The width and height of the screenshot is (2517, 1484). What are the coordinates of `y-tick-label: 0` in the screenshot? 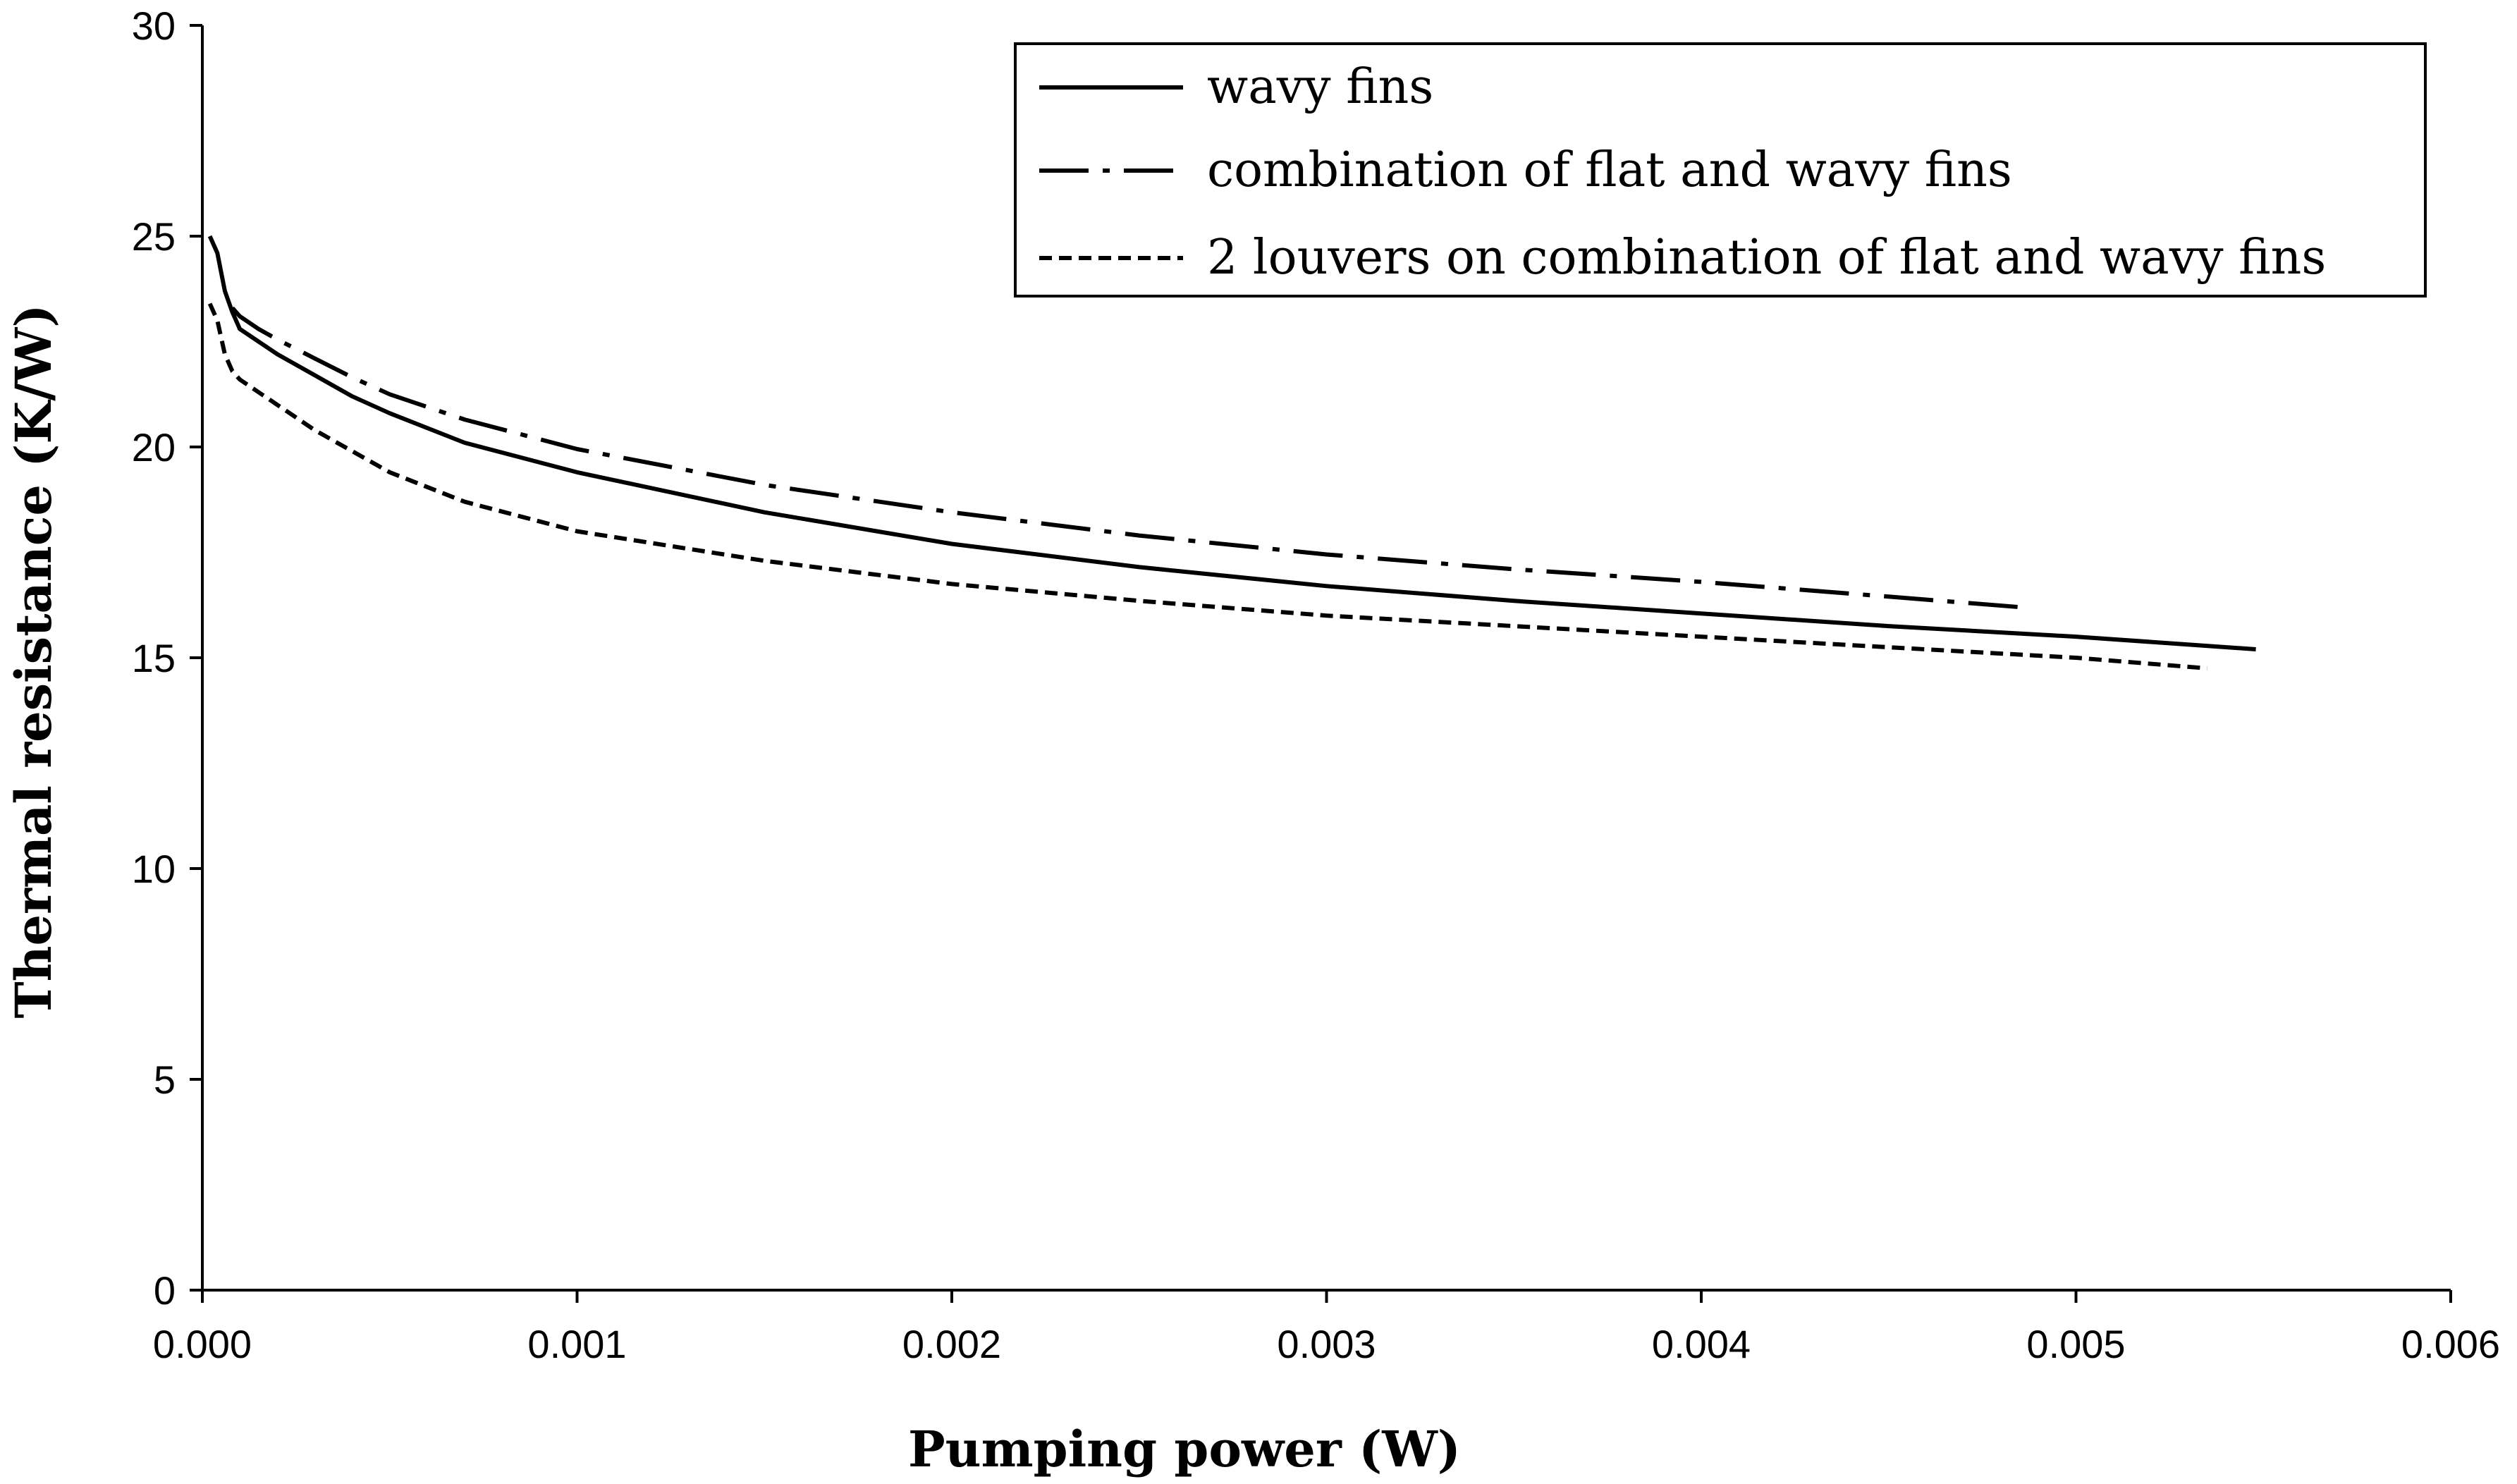 It's located at (165, 1290).